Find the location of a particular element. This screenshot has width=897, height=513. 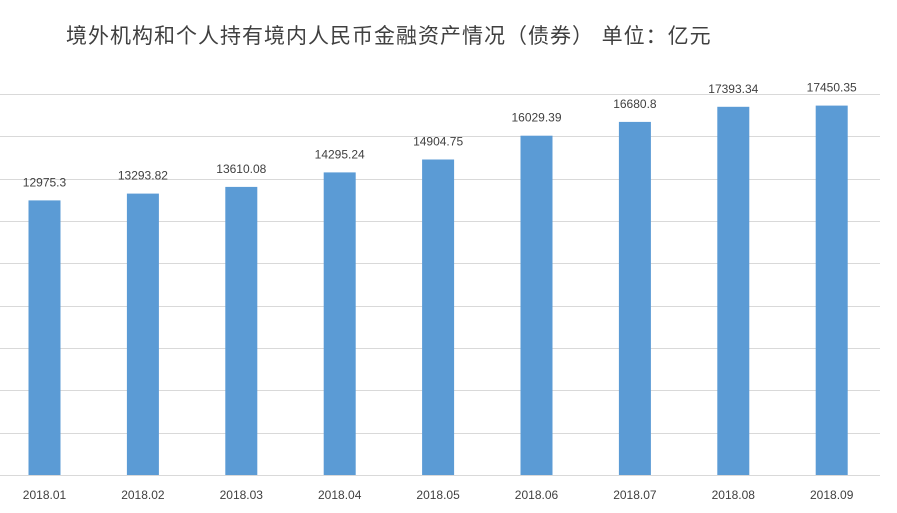

chart-title: 境外机构和个人持有境内人民币金融资产情况（债券） 单位：亿元 is located at coordinates (389, 36).